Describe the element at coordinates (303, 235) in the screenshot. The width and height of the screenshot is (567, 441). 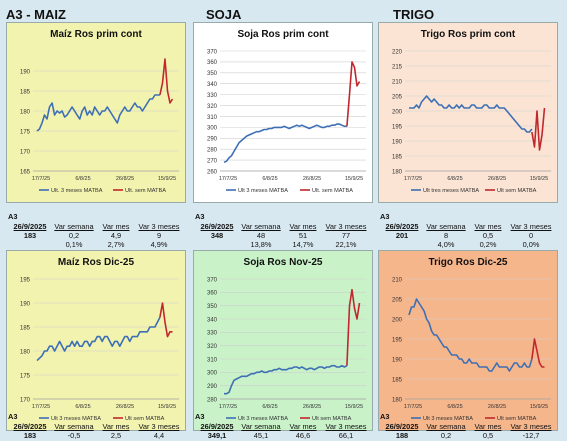
I see `value-var-mes: 51` at that location.